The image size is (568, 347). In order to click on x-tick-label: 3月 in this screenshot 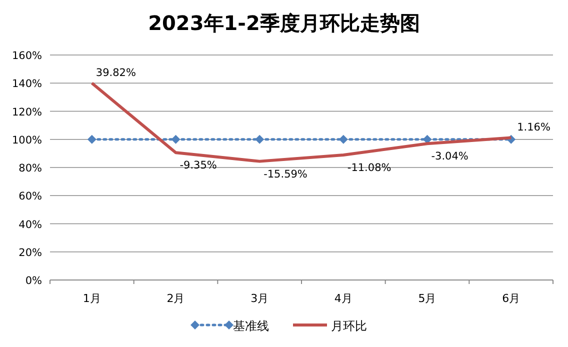, I will do `click(259, 298)`.